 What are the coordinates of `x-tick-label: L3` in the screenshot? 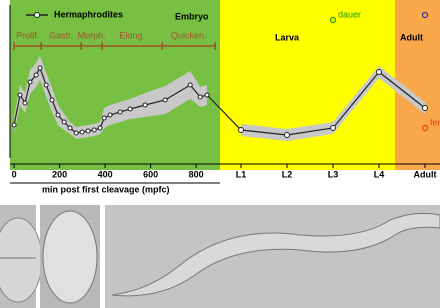 It's located at (333, 174).